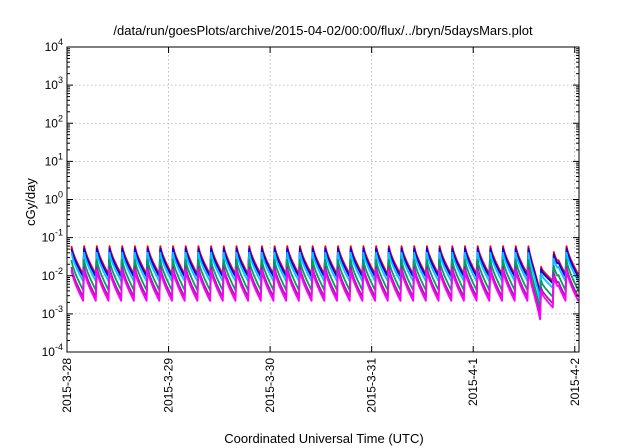  What do you see at coordinates (52, 274) in the screenshot?
I see `y-tick-label: 10⁻²` at bounding box center [52, 274].